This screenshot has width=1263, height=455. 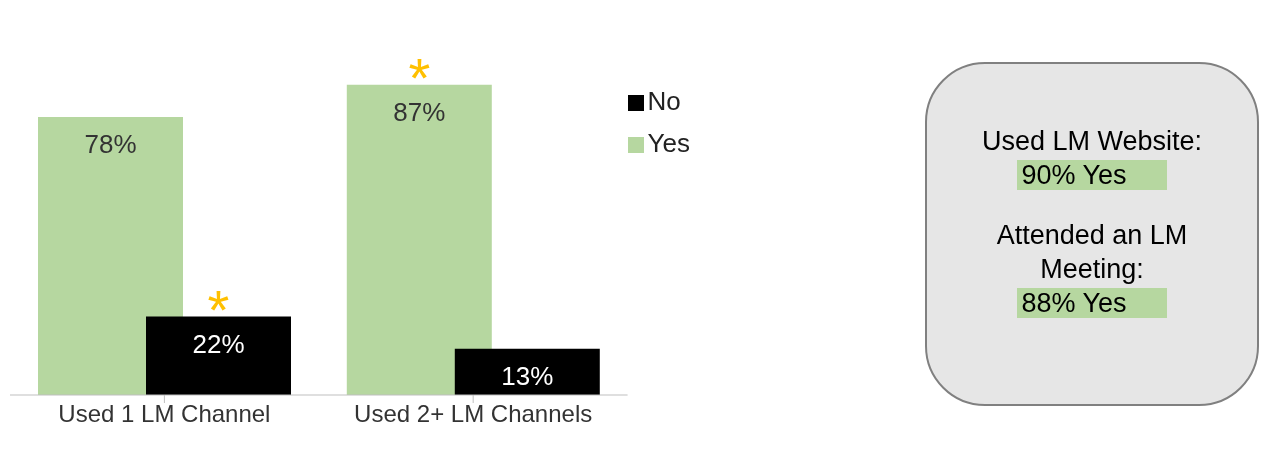 What do you see at coordinates (527, 375) in the screenshot?
I see `data-label: 13%` at bounding box center [527, 375].